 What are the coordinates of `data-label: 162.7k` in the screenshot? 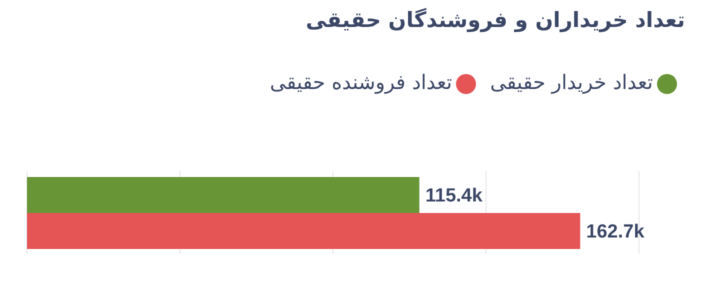 It's located at (615, 232).